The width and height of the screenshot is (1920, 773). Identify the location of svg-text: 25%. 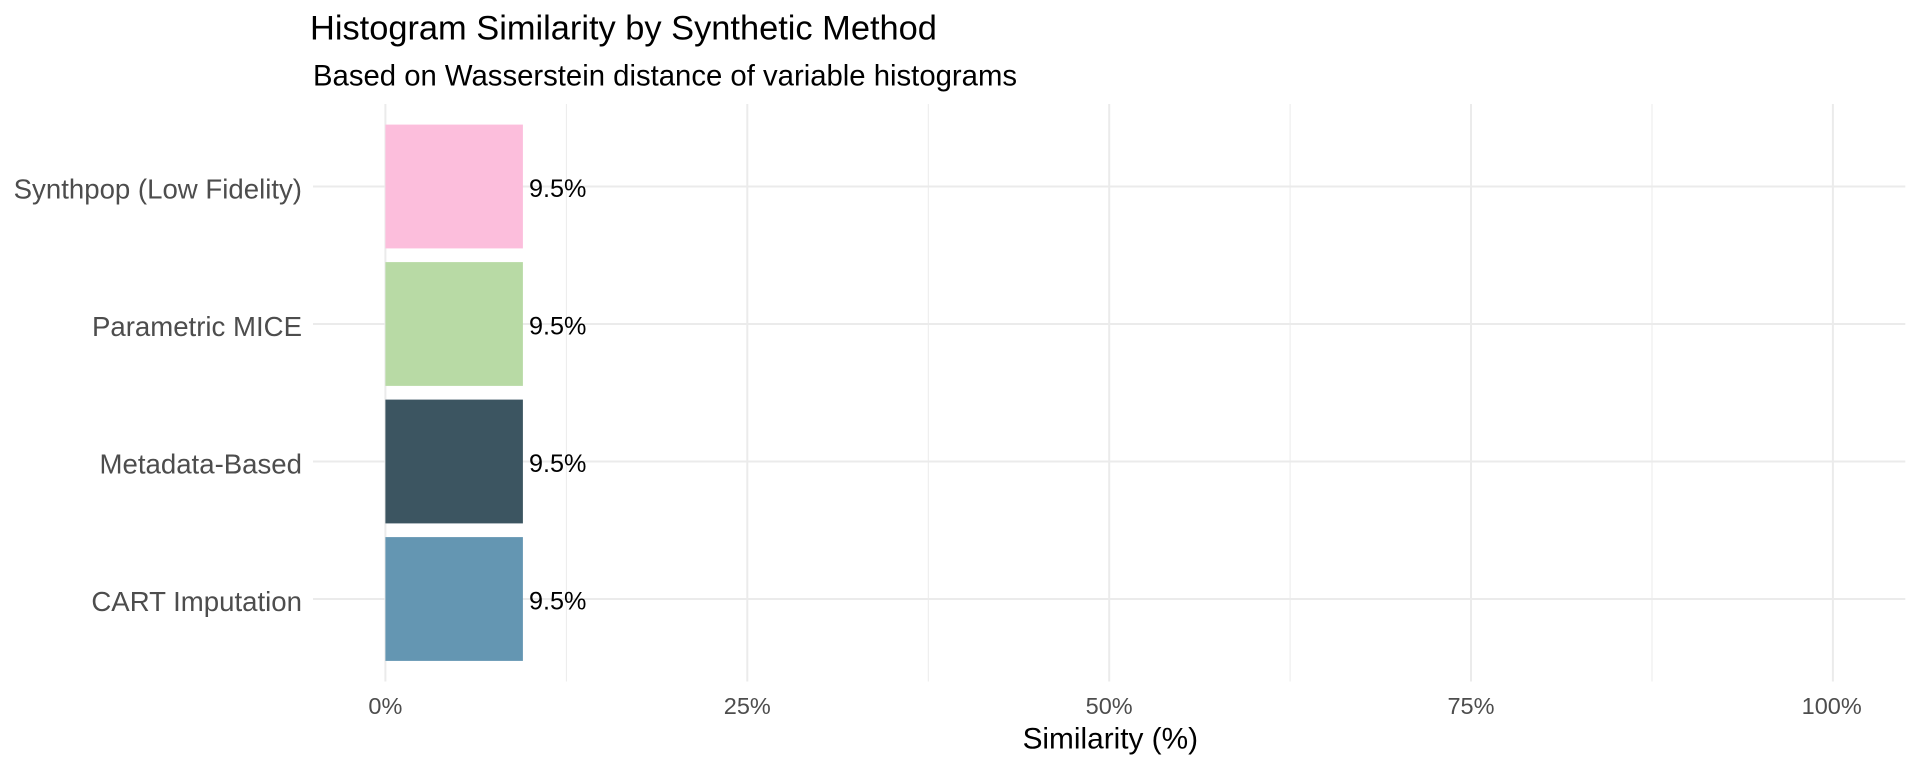
(747, 706).